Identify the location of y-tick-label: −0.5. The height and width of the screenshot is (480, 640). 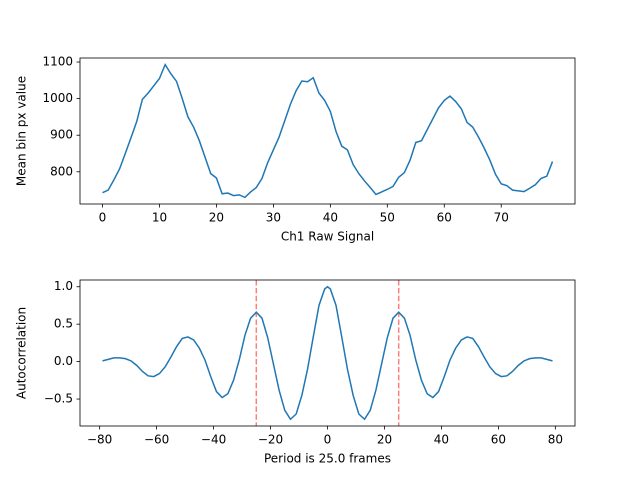
(58, 399).